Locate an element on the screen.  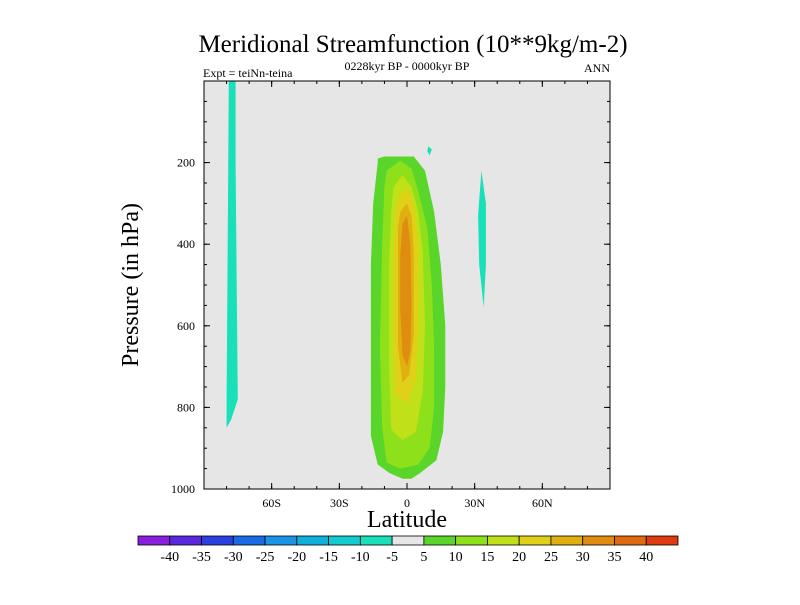
colorbar-tick-label: 20 is located at coordinates (519, 557).